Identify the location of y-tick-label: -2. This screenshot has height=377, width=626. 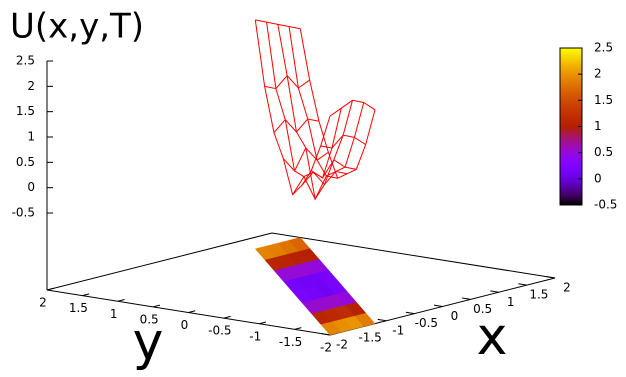
(326, 348).